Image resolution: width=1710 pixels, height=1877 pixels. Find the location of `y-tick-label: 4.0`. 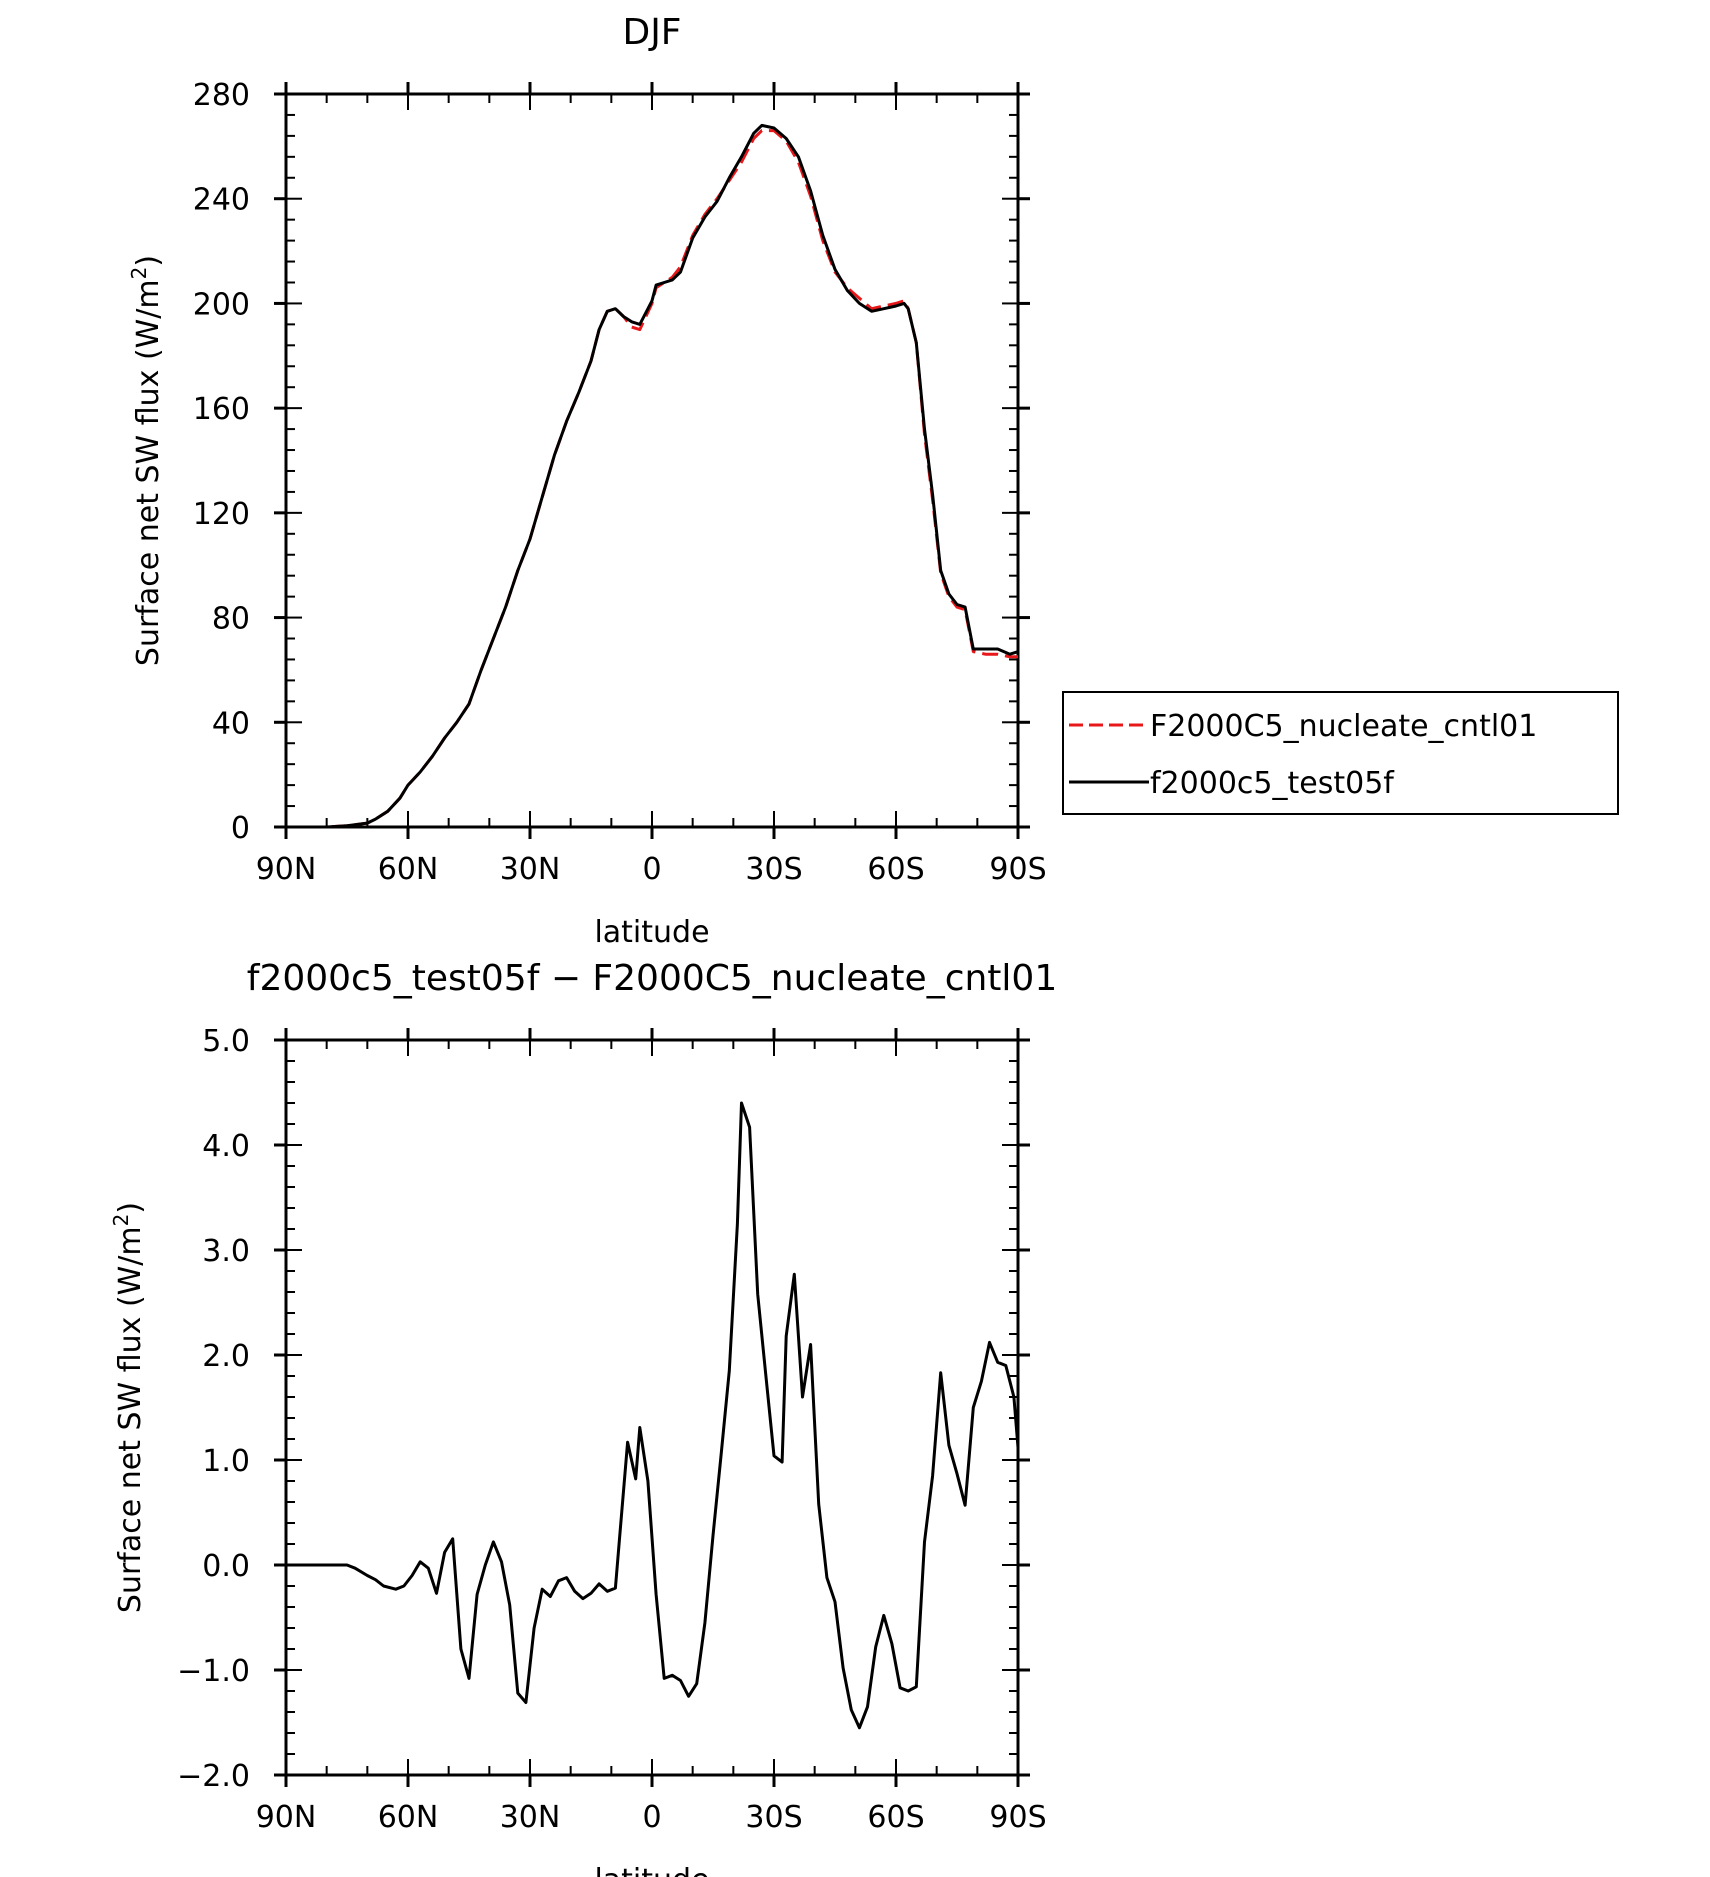

y-tick-label: 4.0 is located at coordinates (226, 1146).